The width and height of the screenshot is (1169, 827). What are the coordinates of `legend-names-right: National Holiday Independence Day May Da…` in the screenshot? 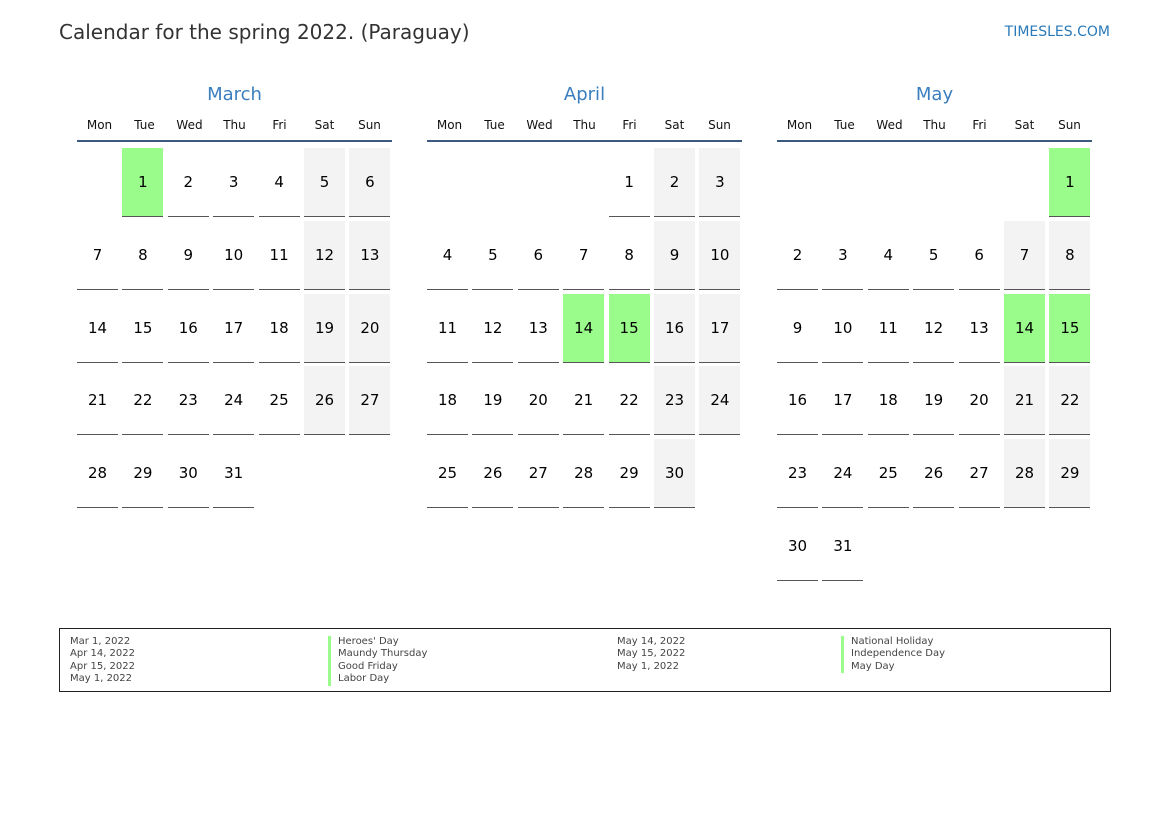 It's located at (893, 655).